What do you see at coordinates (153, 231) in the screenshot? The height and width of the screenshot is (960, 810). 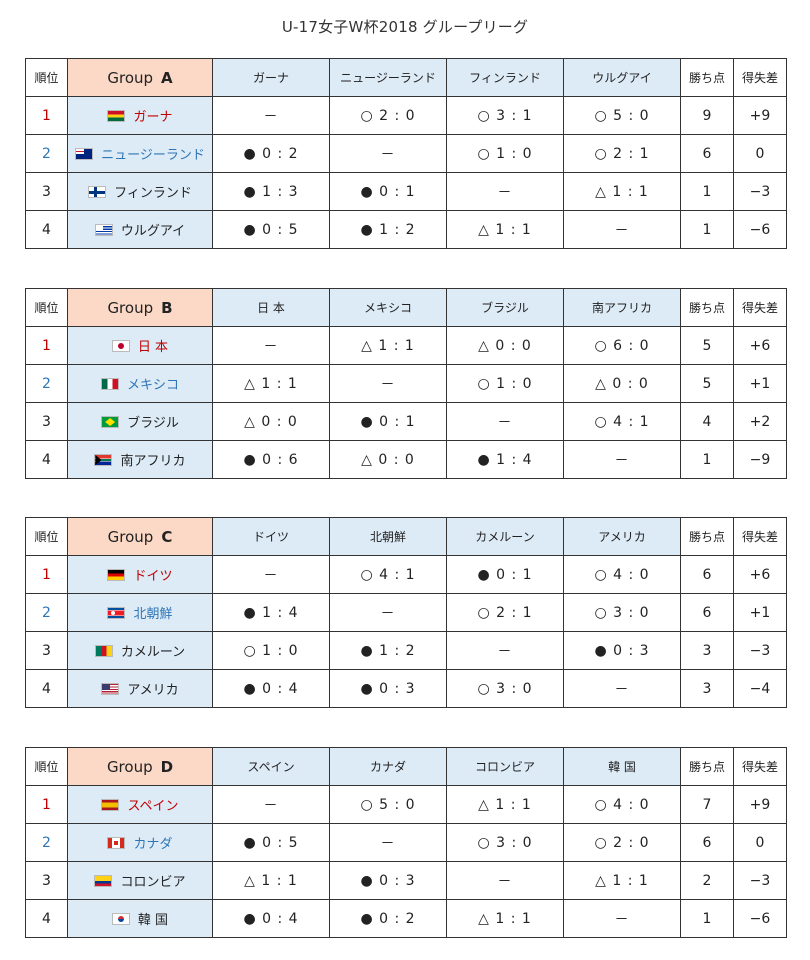 I see `team-name: ウルグアイ` at bounding box center [153, 231].